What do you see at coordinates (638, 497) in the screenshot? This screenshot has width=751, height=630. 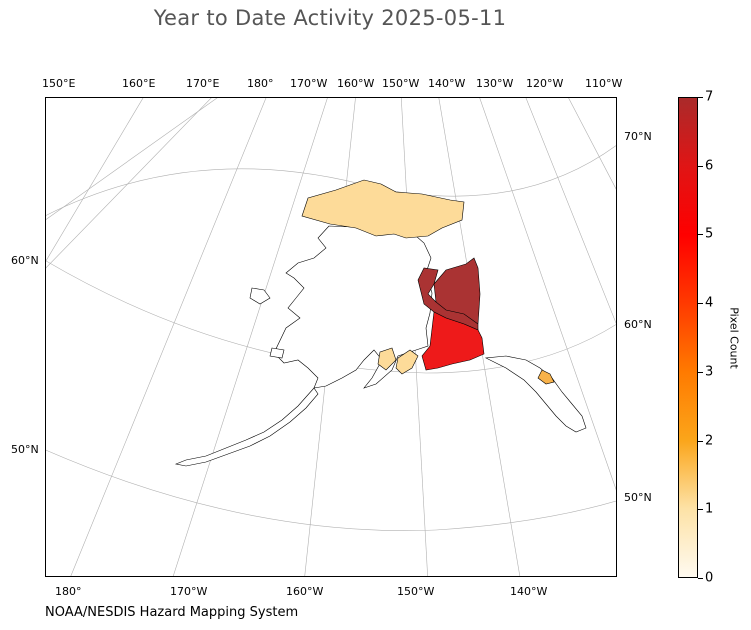 I see `lat-label-right: 50°N` at bounding box center [638, 497].